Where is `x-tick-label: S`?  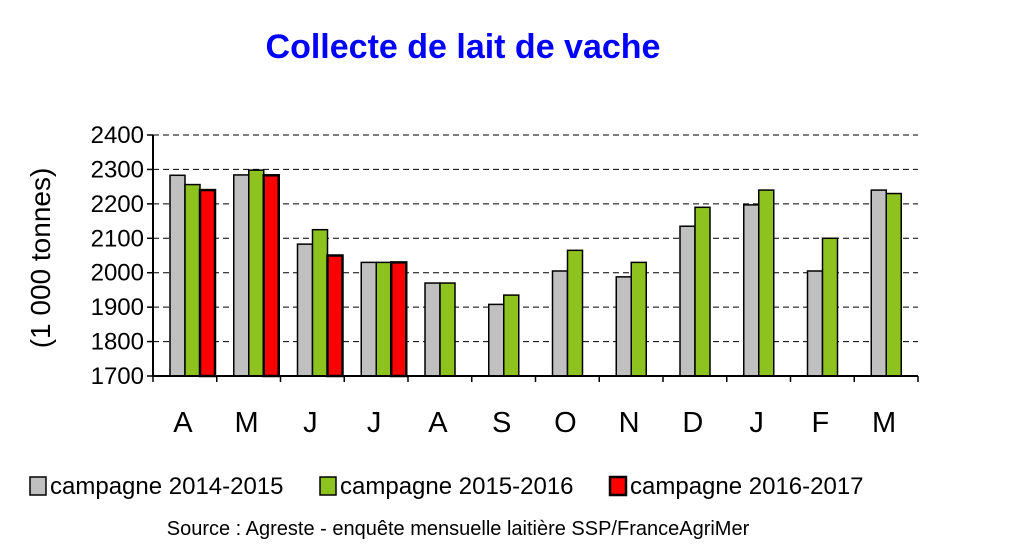 x-tick-label: S is located at coordinates (501, 423).